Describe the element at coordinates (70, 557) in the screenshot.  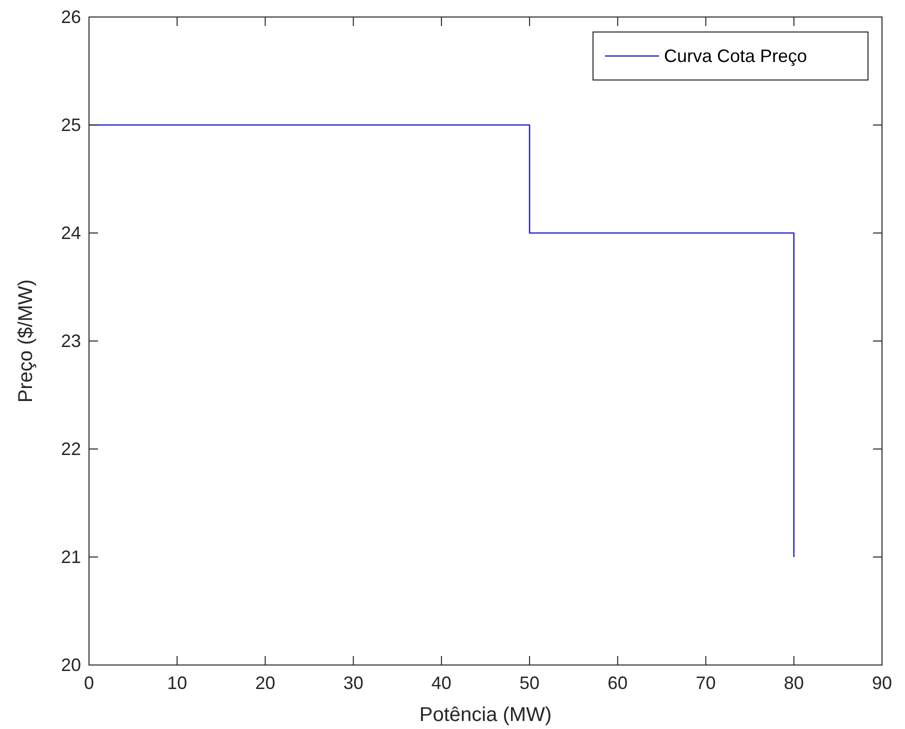
I see `y-tick-label: 21` at that location.